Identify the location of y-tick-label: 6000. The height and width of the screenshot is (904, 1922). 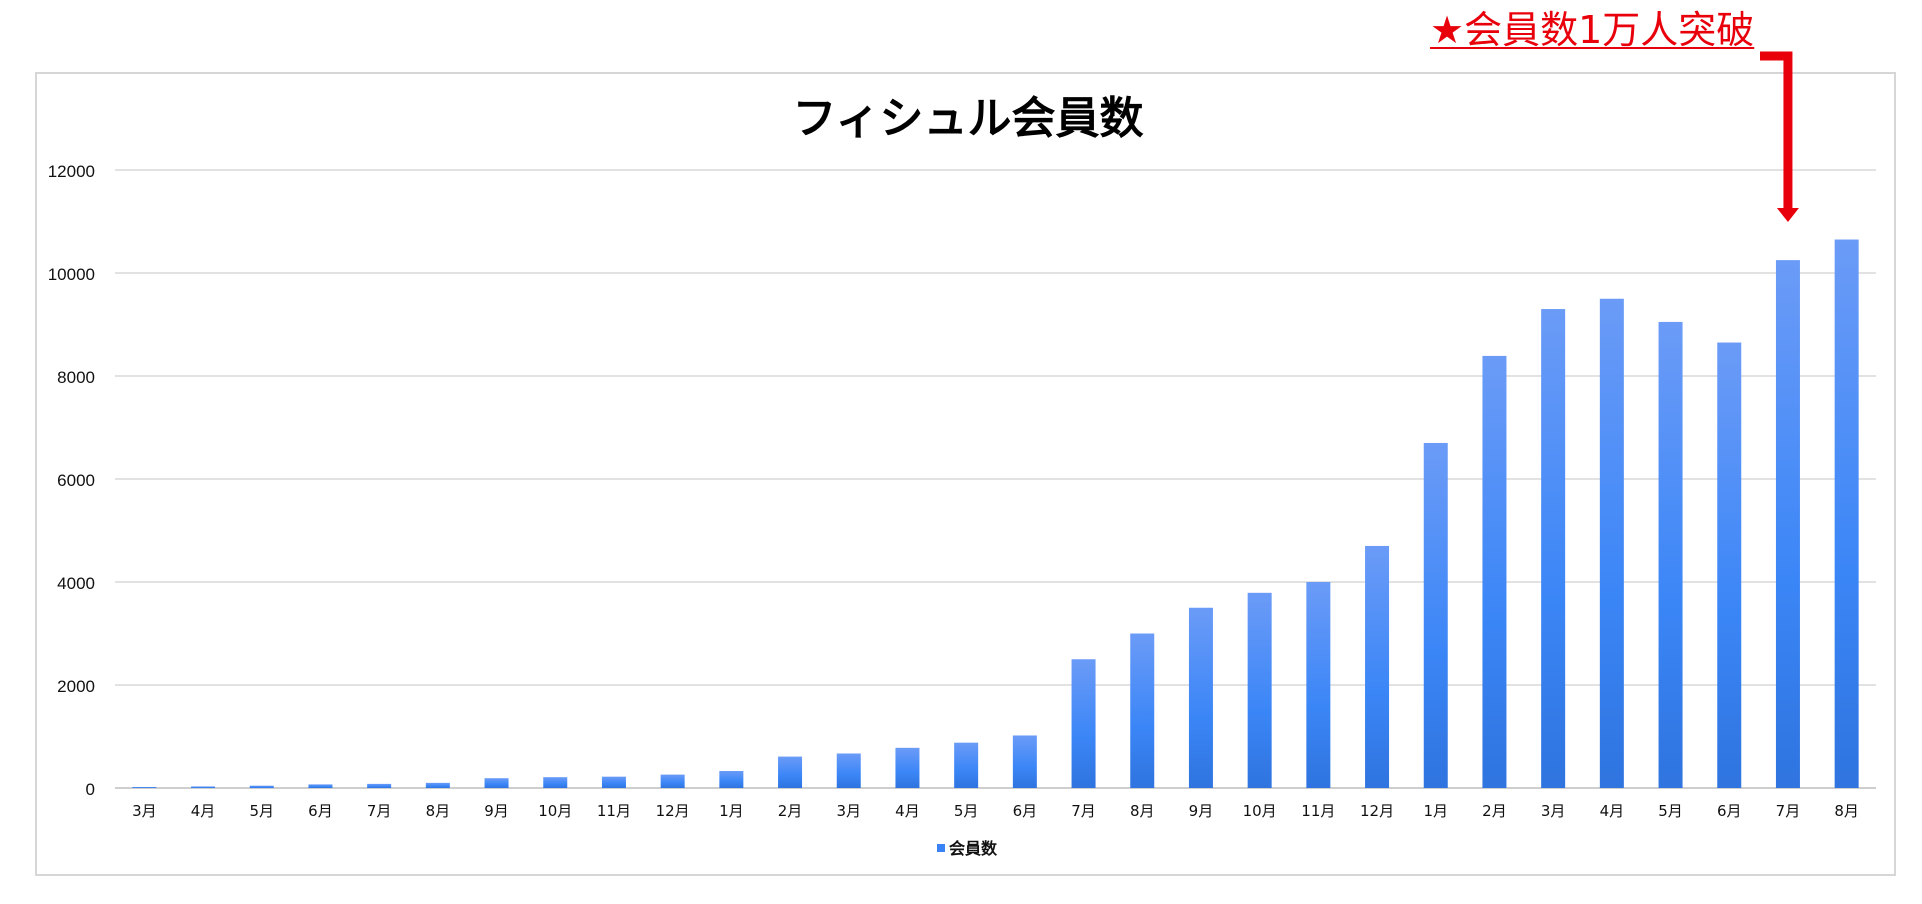
(76, 480).